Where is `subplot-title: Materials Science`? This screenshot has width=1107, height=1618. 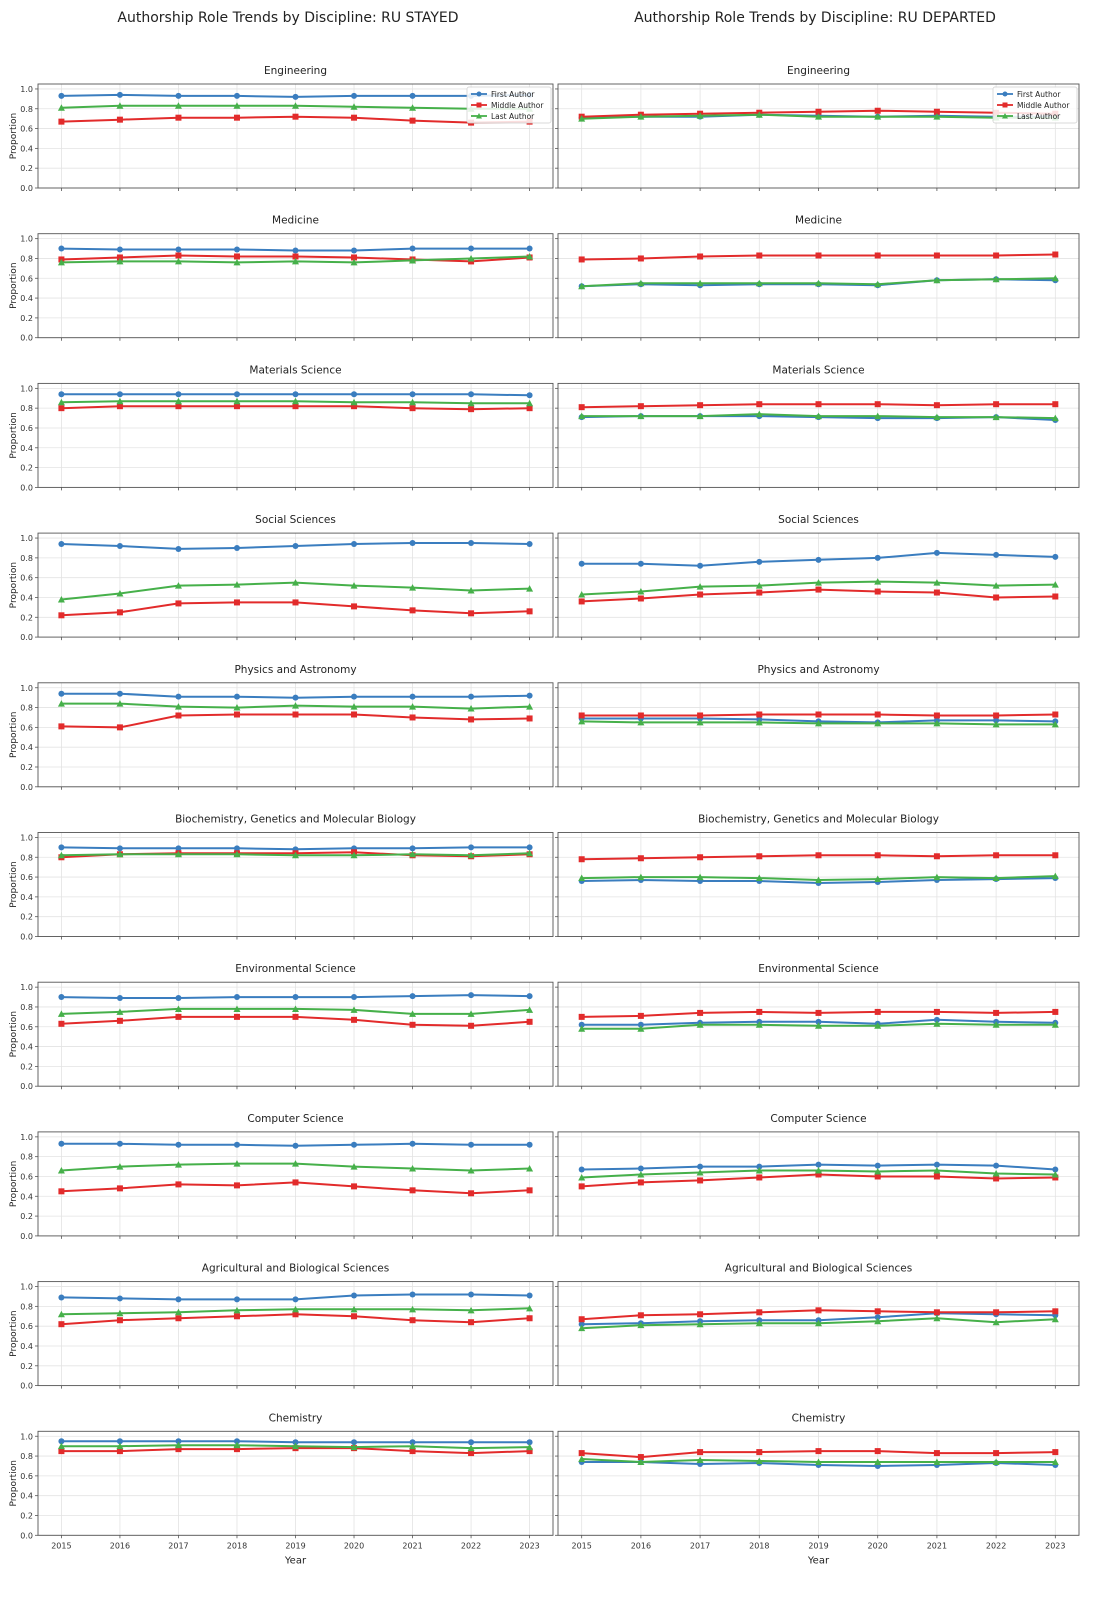
subplot-title: Materials Science is located at coordinates (818, 370).